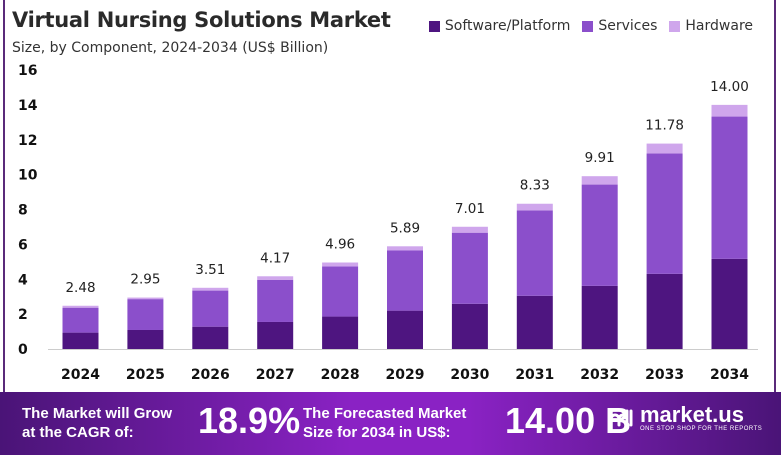 This screenshot has width=781, height=455. I want to click on bar-software-platform-2034, so click(729, 303).